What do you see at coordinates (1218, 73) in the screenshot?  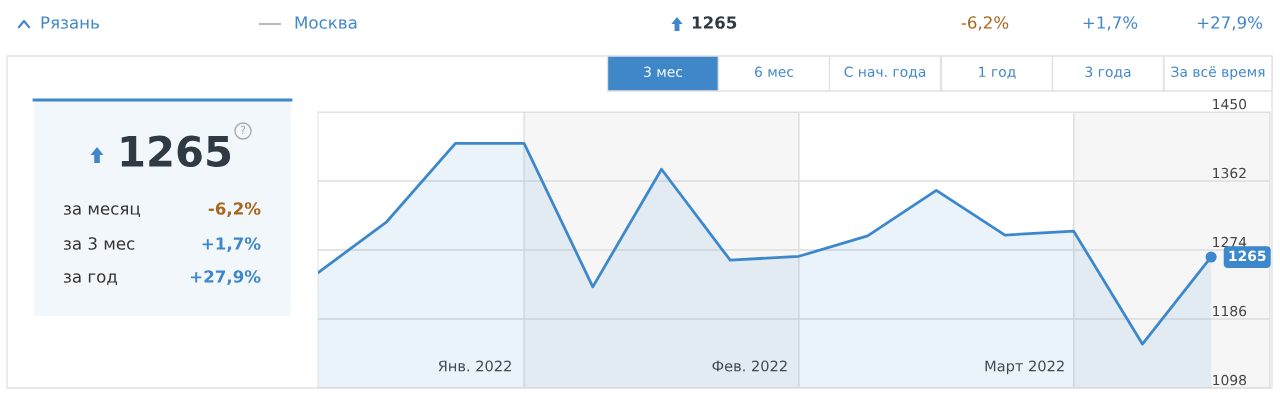 I see `text: За всё время` at bounding box center [1218, 73].